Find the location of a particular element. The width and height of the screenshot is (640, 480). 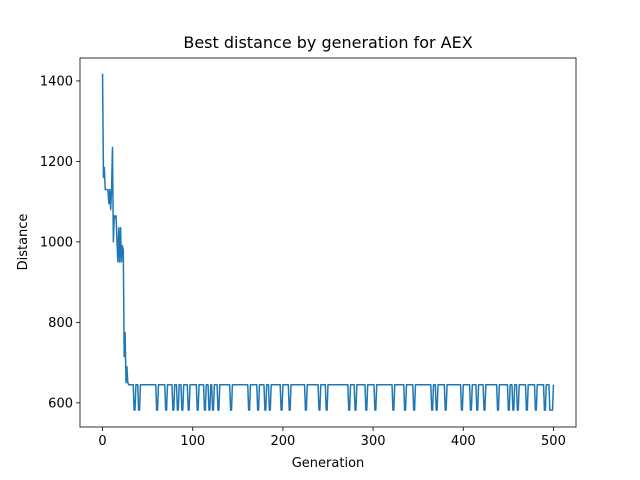

x-tick-label: 300 is located at coordinates (373, 441).